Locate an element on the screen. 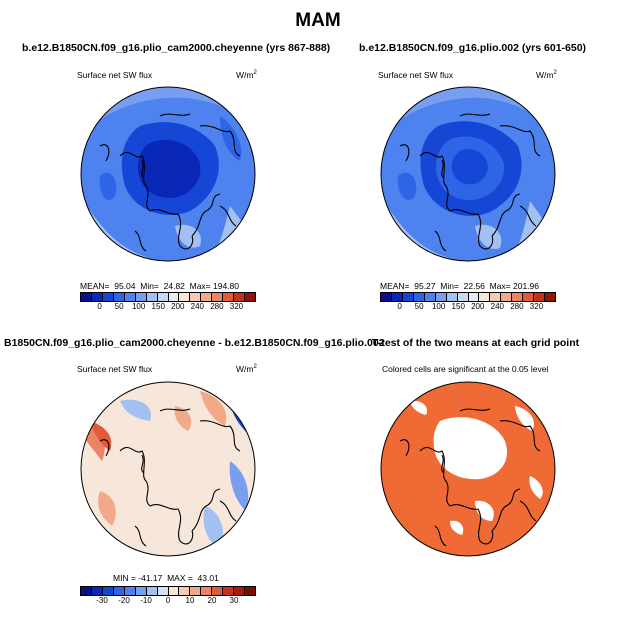 Image resolution: width=636 pixels, height=637 pixels. panel2-units-label: W/m2 is located at coordinates (546, 75).